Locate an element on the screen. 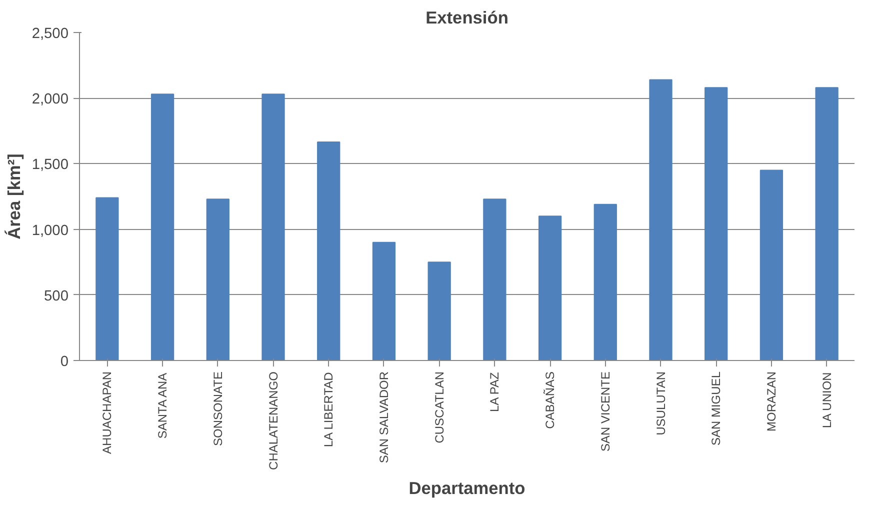 The image size is (884, 506). y-axis-title: Área [km²] is located at coordinates (14, 197).